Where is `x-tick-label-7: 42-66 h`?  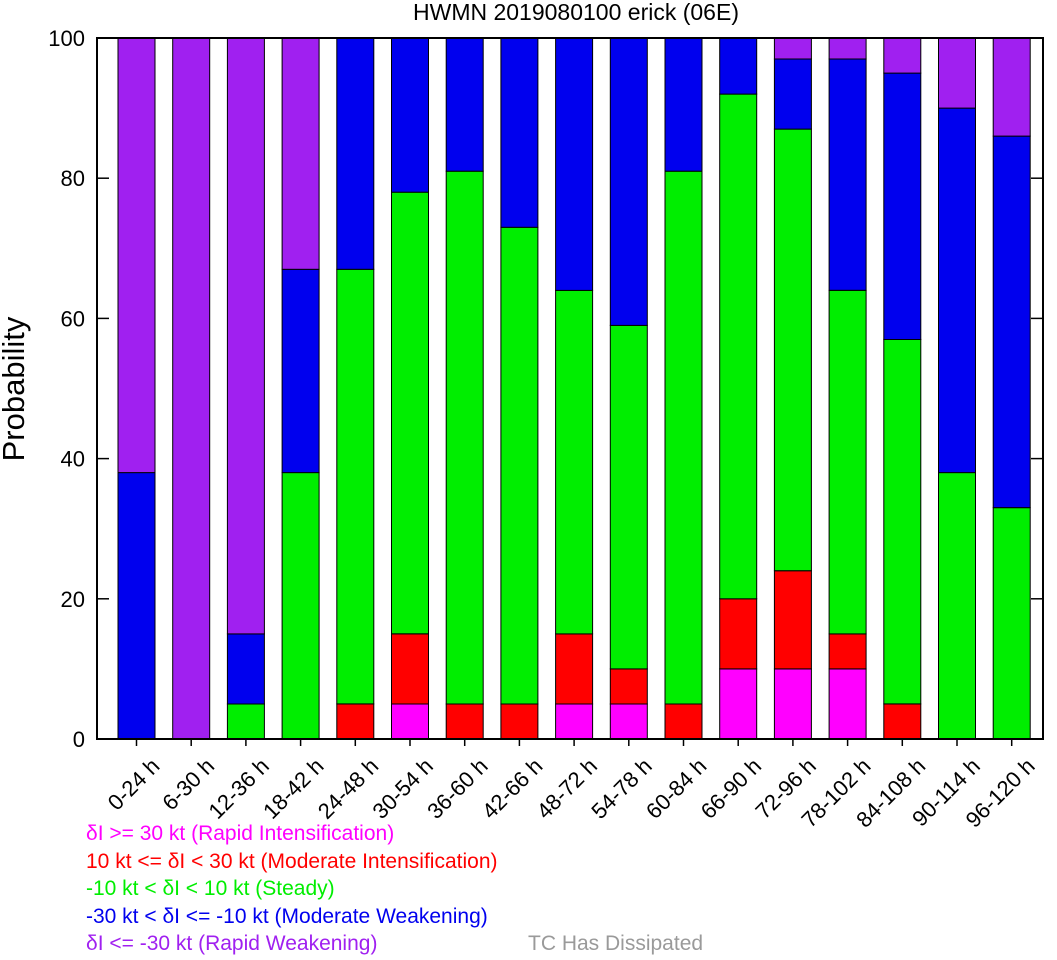 x-tick-label-7: 42-66 h is located at coordinates (512, 788).